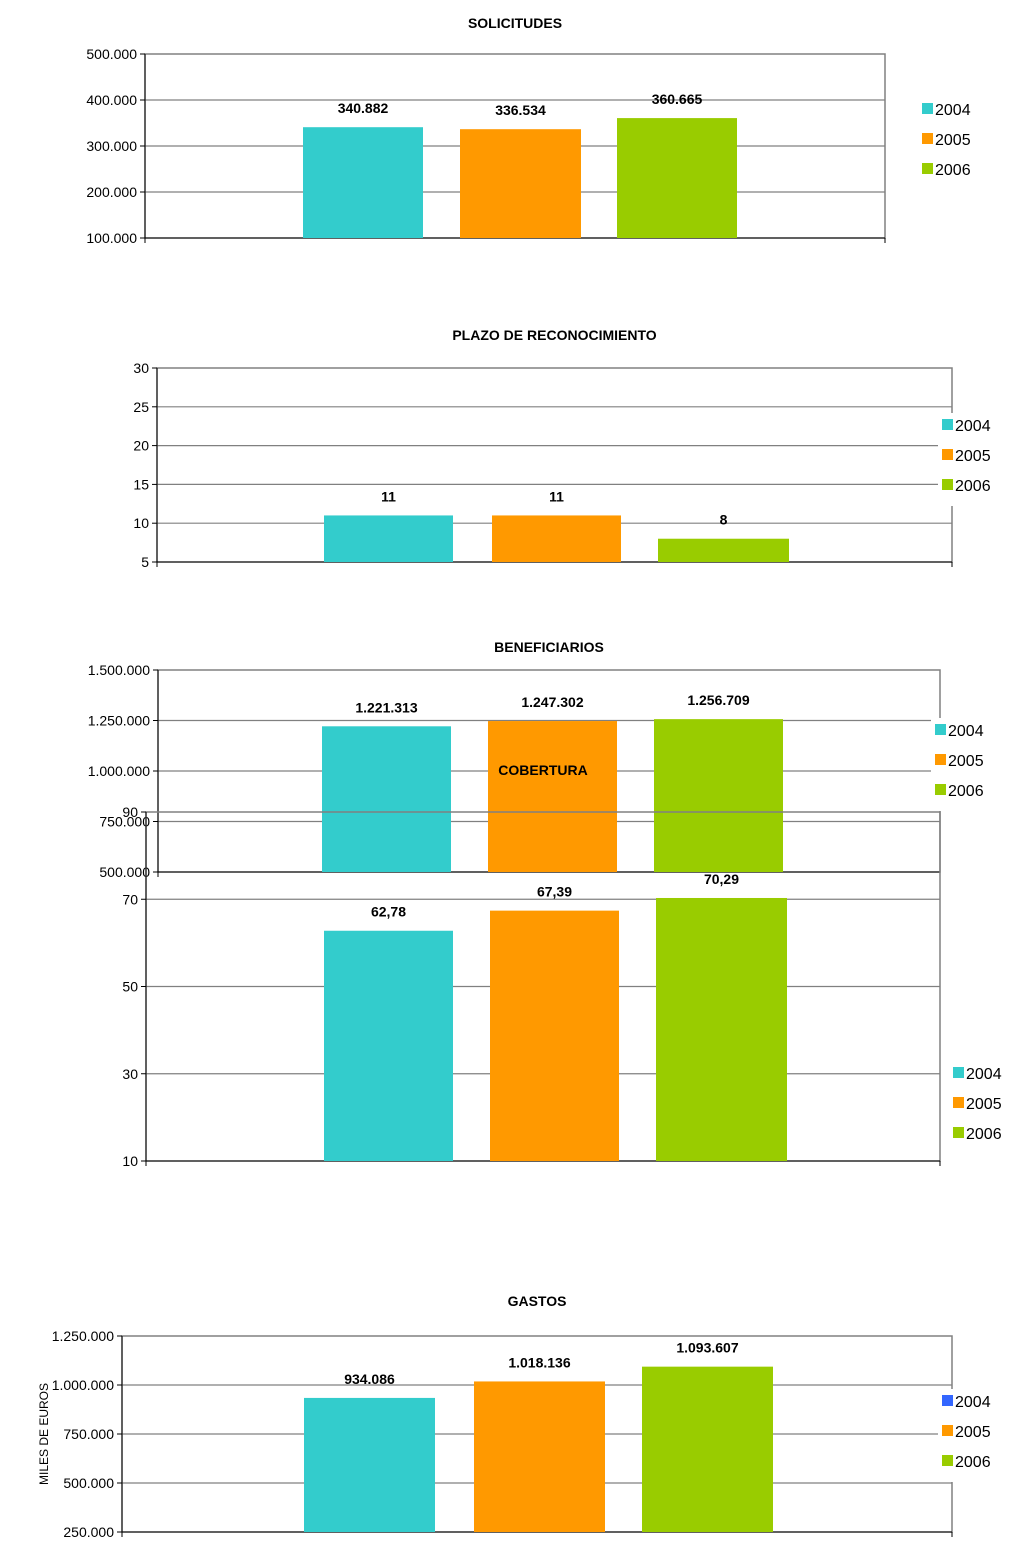  Describe the element at coordinates (542, 770) in the screenshot. I see `chart-title: COBERTURA` at that location.